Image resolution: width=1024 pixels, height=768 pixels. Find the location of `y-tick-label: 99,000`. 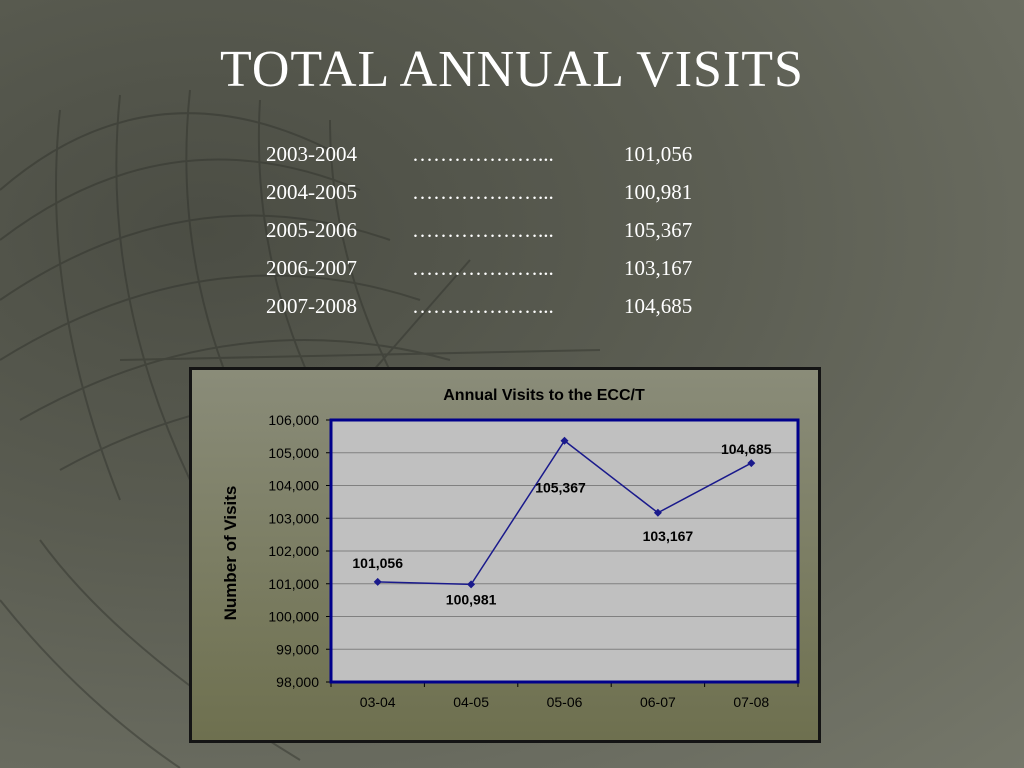

y-tick-label: 99,000 is located at coordinates (297, 649).